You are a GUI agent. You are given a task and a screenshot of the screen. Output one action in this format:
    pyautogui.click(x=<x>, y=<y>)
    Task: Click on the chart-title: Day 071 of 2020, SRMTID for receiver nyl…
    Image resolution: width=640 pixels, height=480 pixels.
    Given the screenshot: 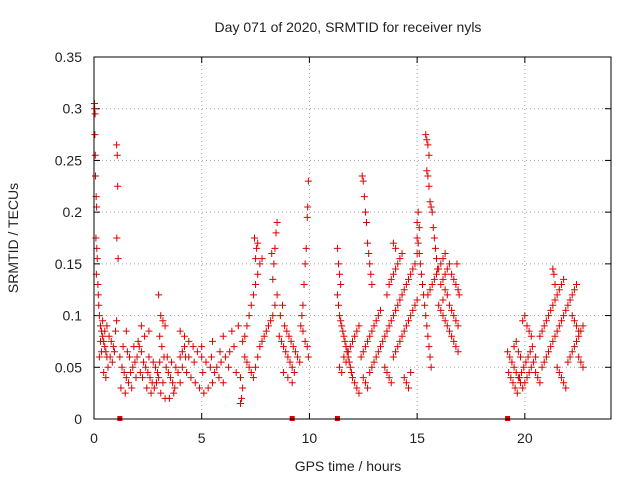 What is the action you would take?
    pyautogui.click(x=348, y=27)
    